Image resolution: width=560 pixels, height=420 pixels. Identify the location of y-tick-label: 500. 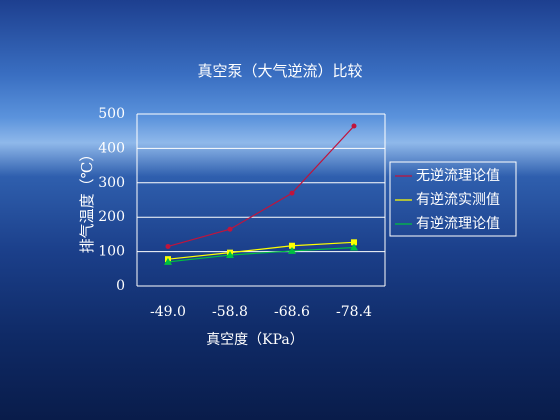
(111, 114).